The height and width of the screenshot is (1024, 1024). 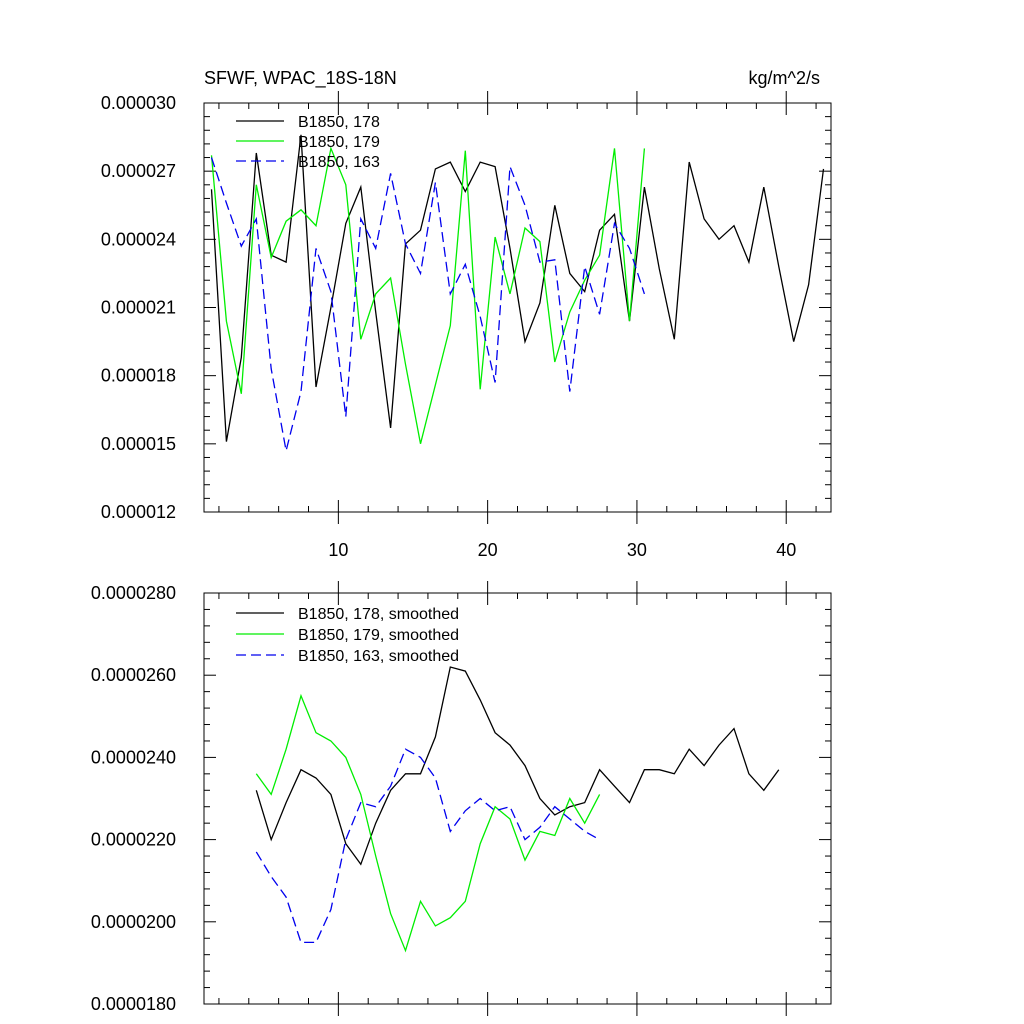 I want to click on top-x-tick-label: 20, so click(x=488, y=550).